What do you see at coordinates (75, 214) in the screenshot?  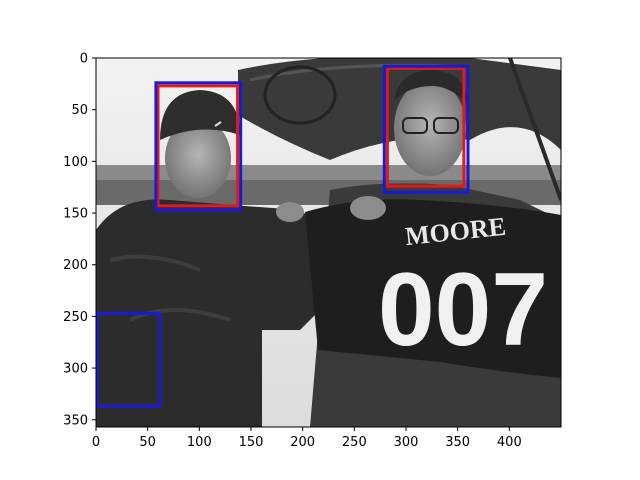 I see `y-tick-label: 150` at bounding box center [75, 214].